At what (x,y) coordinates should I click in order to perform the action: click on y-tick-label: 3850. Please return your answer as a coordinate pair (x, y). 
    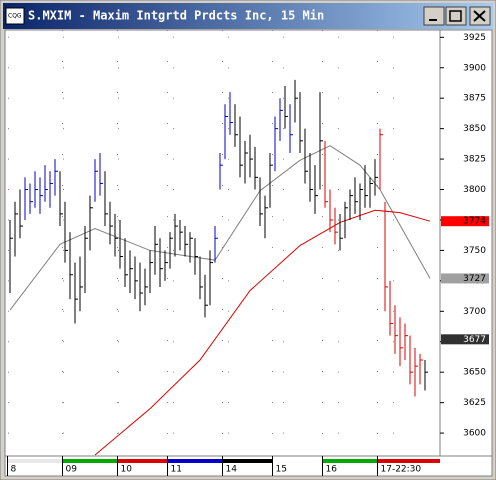
    Looking at the image, I should click on (474, 129).